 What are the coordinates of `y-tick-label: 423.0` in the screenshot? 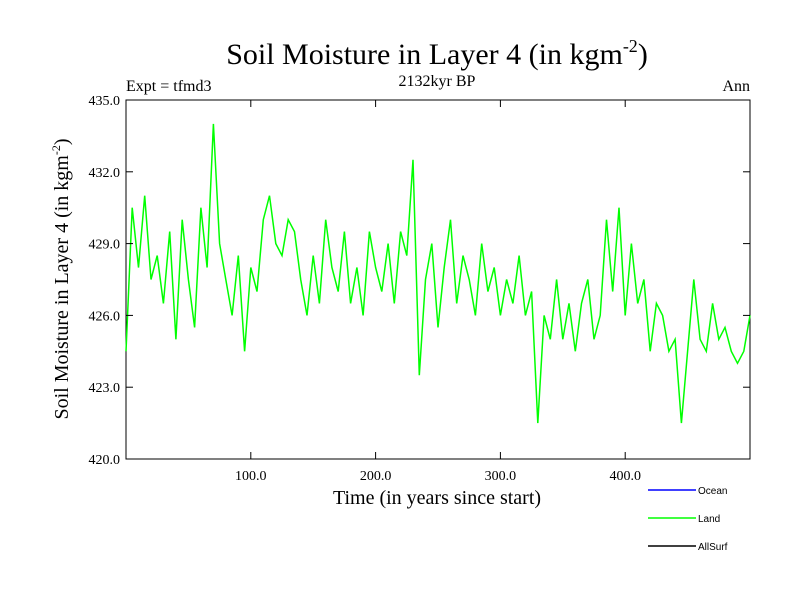 It's located at (105, 388).